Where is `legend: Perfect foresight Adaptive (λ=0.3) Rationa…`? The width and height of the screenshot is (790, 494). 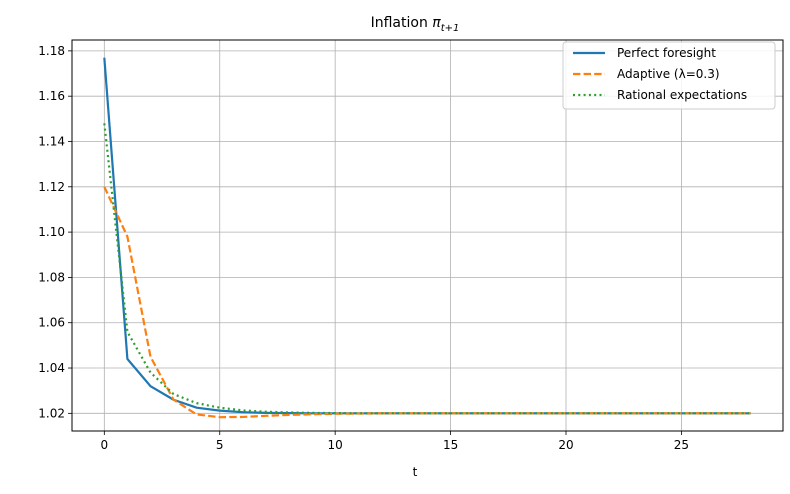 legend: Perfect foresight Adaptive (λ=0.3) Rationa… is located at coordinates (669, 75).